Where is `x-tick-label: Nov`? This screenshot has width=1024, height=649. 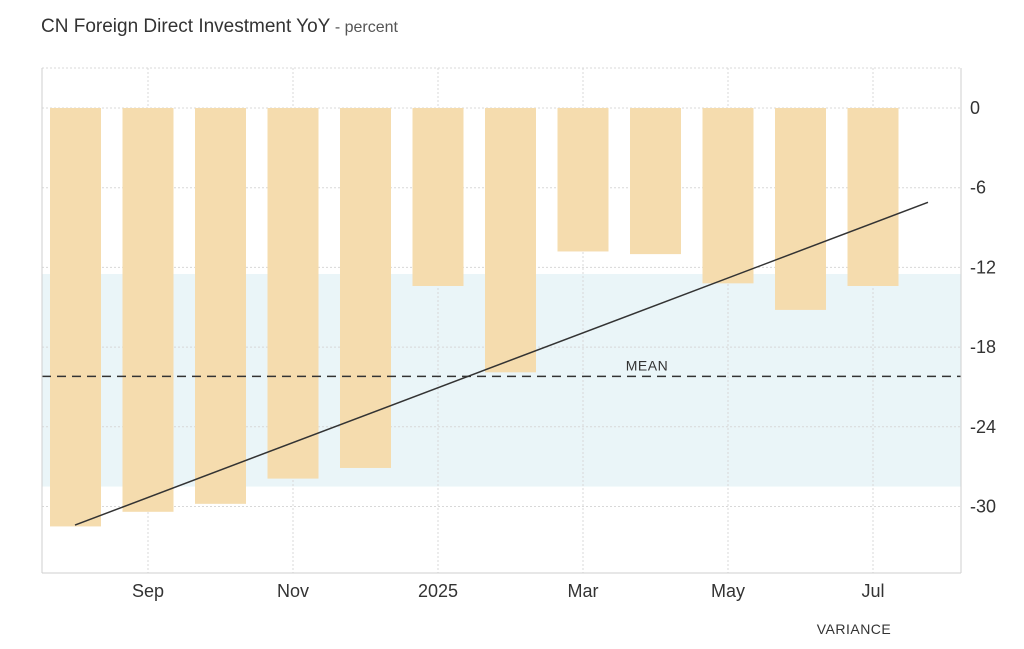
x-tick-label: Nov is located at coordinates (293, 591).